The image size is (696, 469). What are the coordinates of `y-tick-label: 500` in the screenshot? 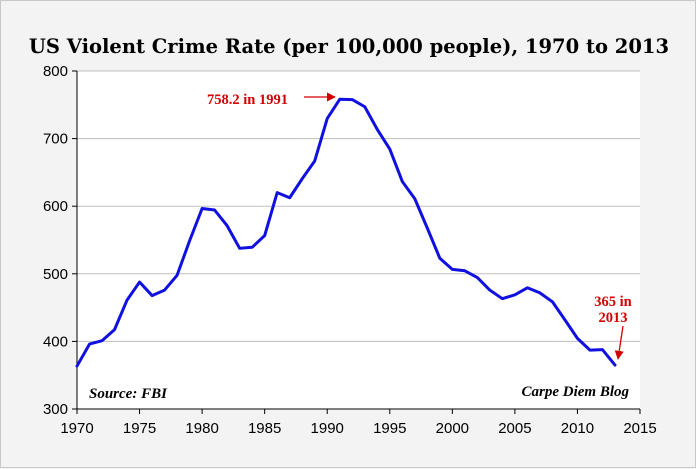 It's located at (55, 274).